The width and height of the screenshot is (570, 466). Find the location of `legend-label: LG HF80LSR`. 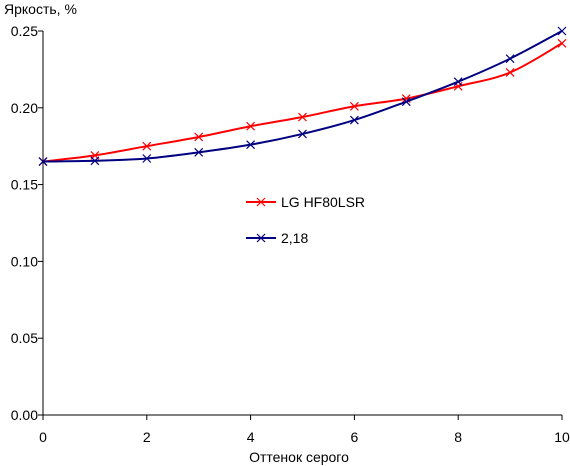

legend-label: LG HF80LSR is located at coordinates (323, 202).